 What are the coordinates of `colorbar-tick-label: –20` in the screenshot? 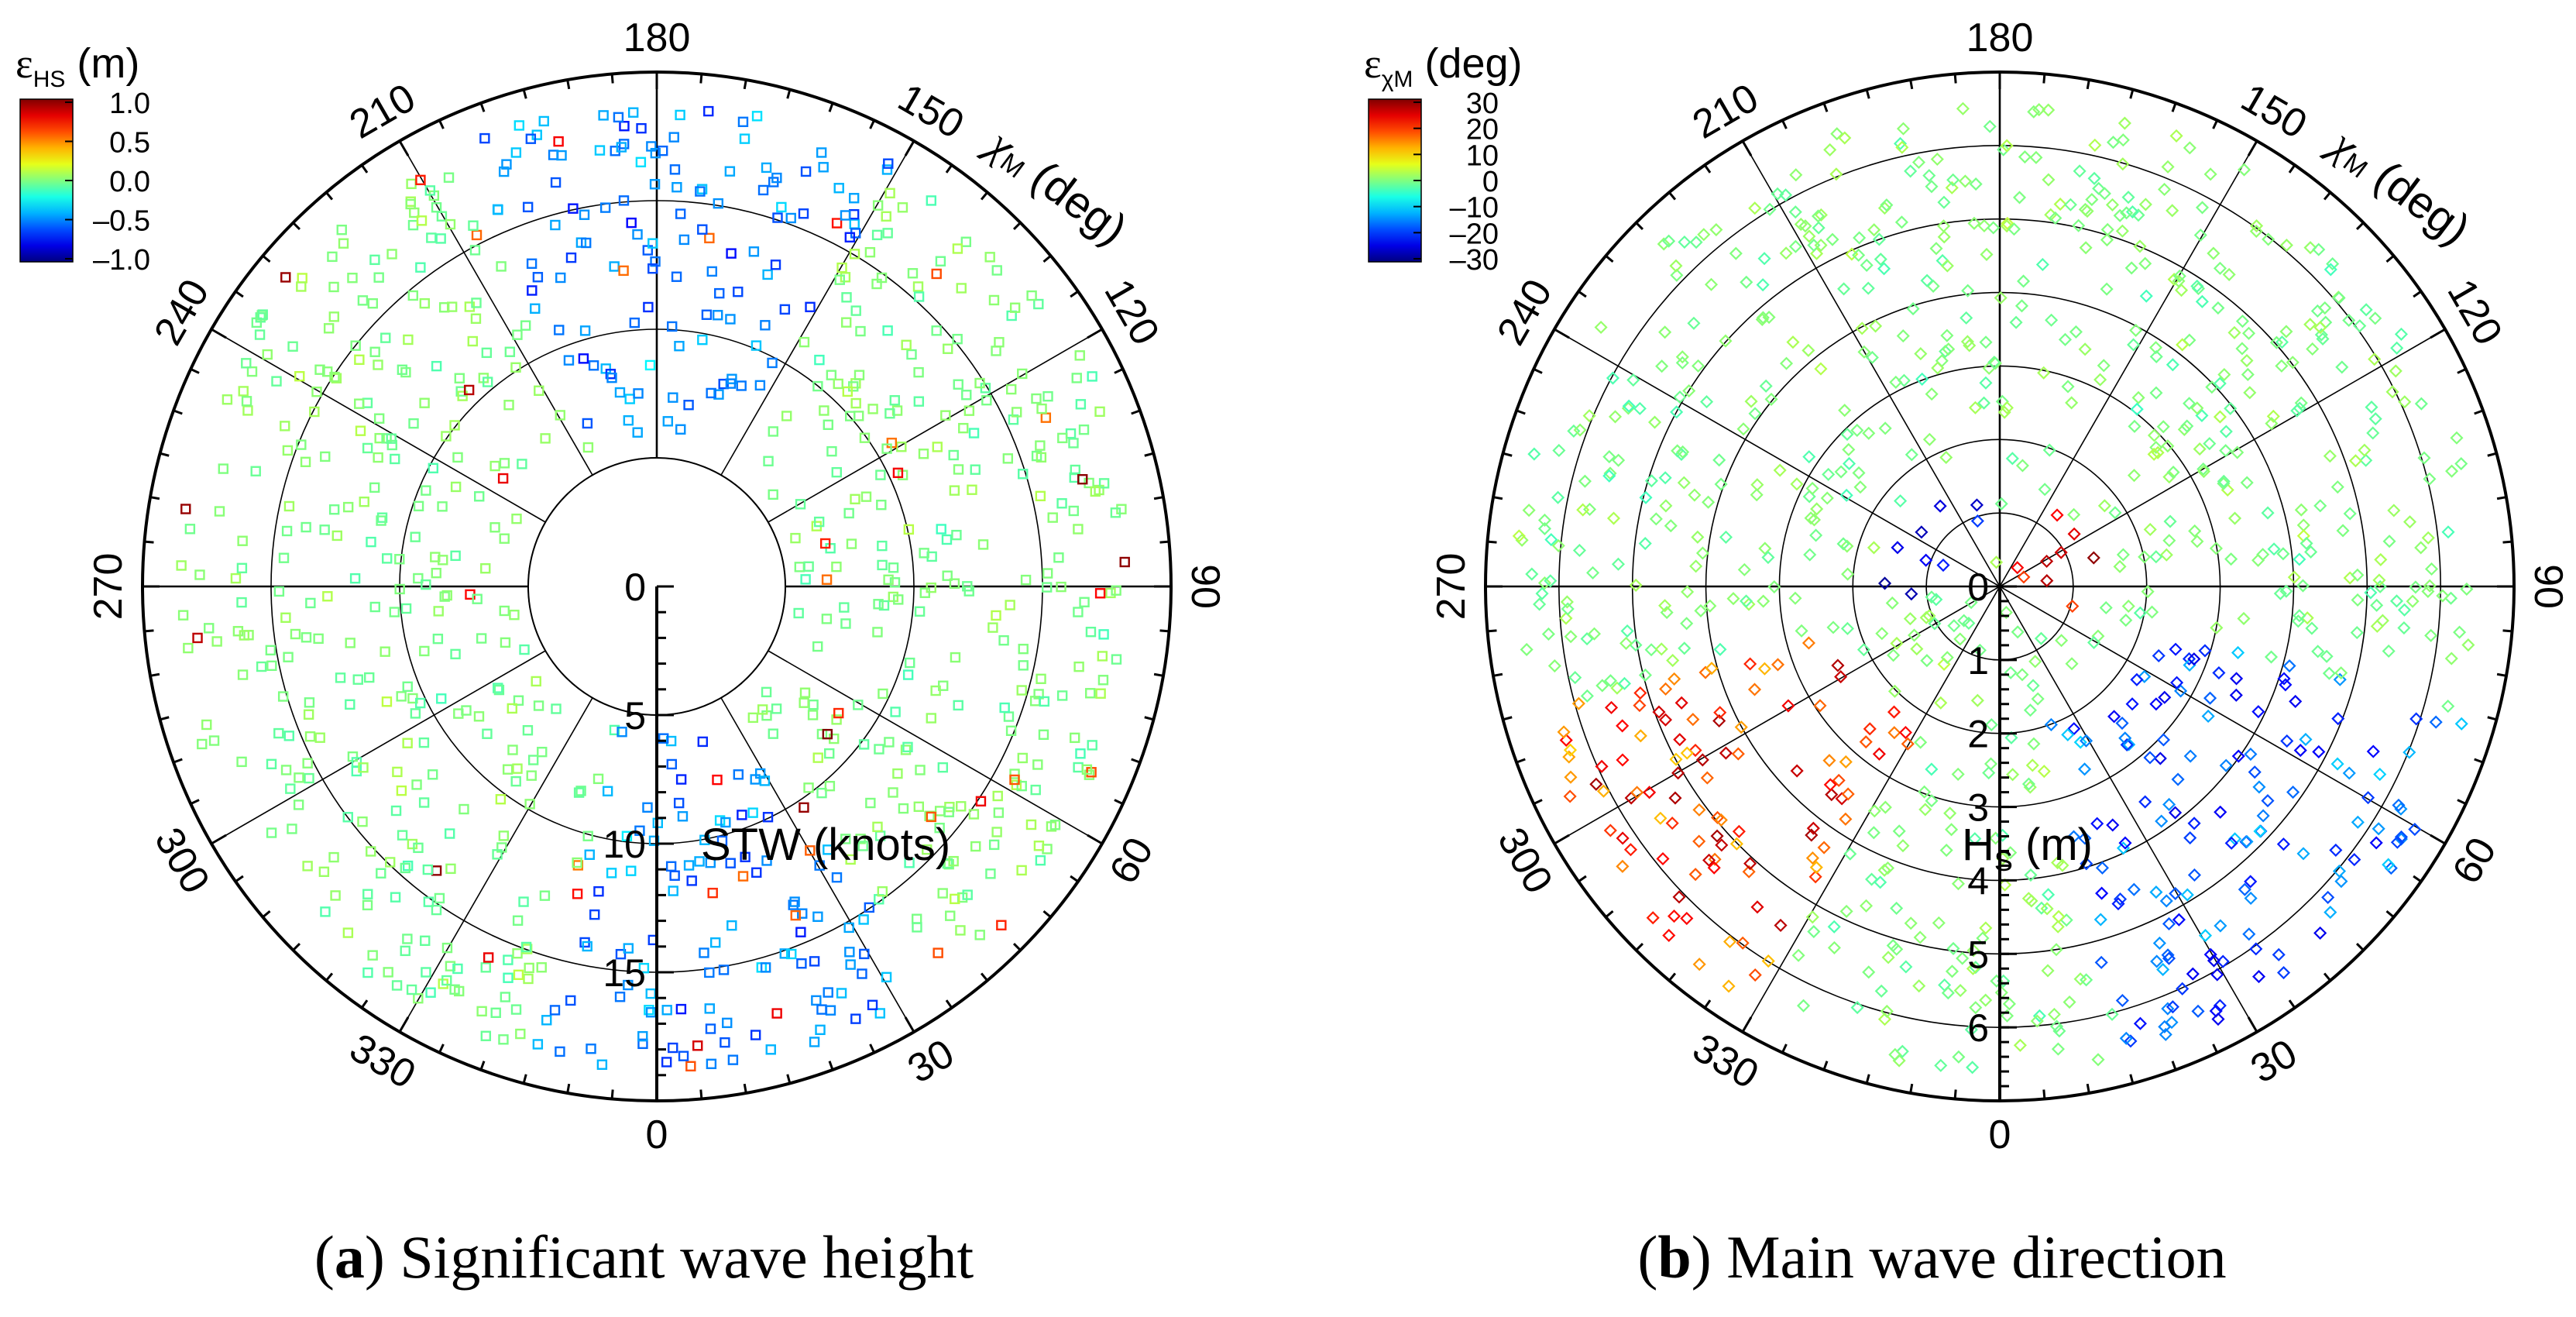 It's located at (1474, 234).